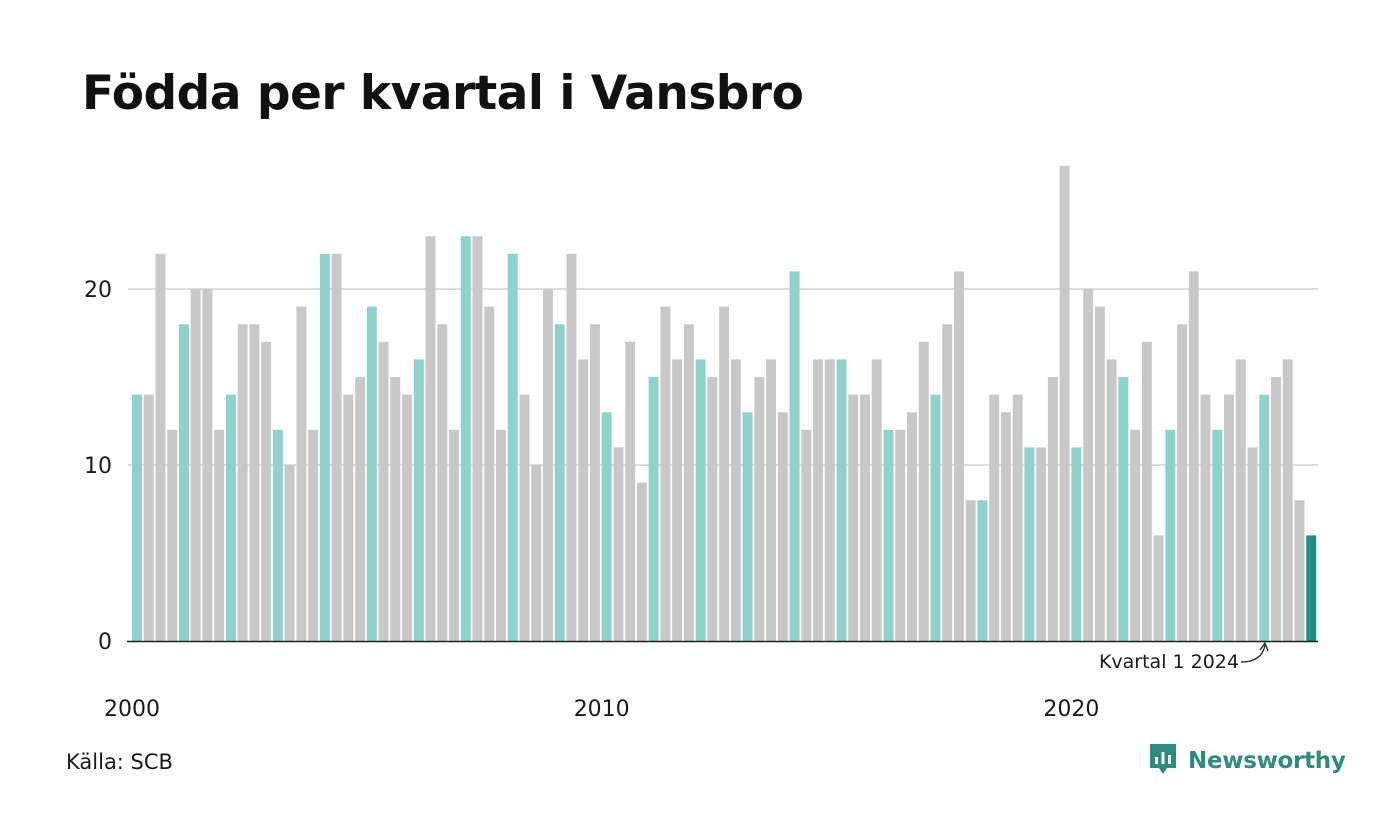  I want to click on bar-2007-q1, so click(465, 438).